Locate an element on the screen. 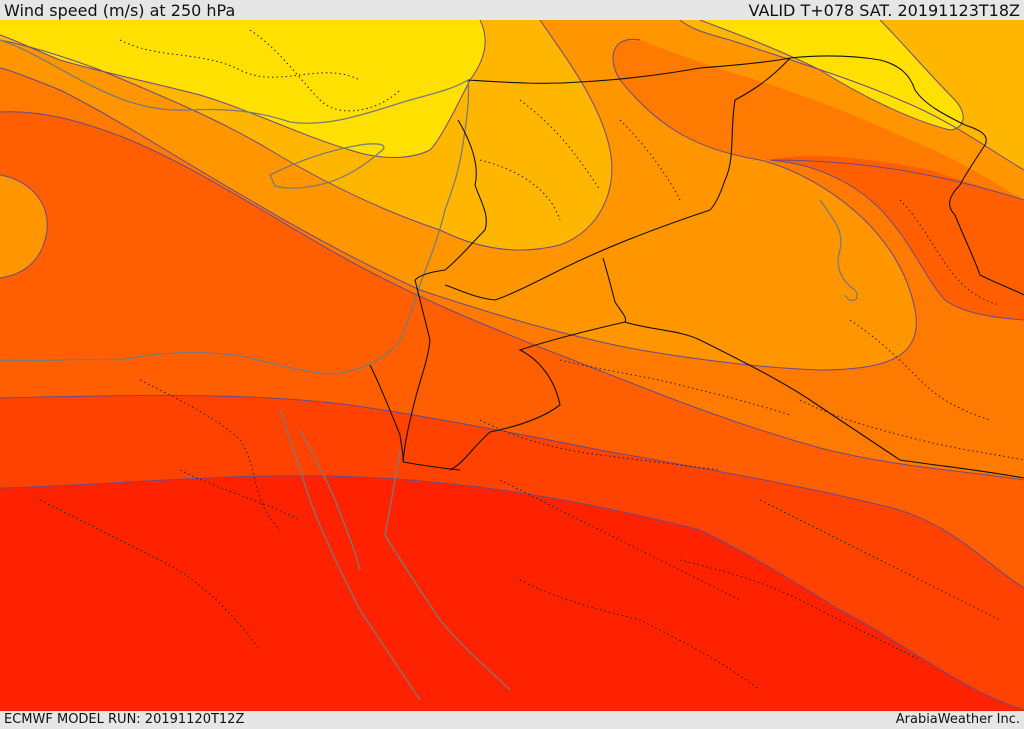 The width and height of the screenshot is (1024, 729). coastline-cyprus is located at coordinates (327, 166).